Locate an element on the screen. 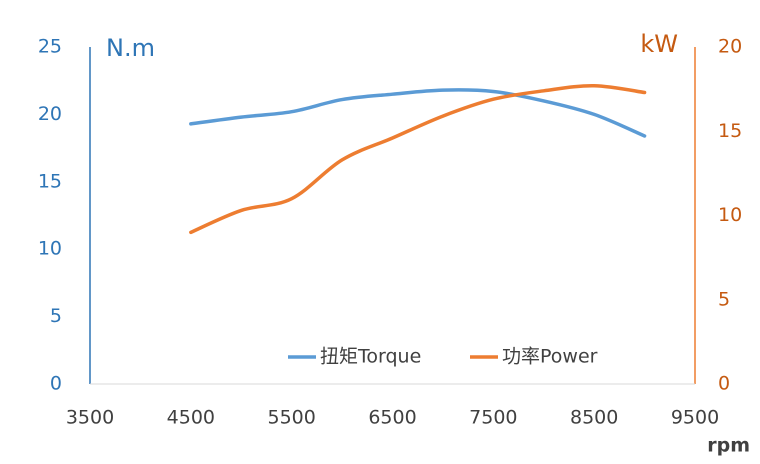 This screenshot has height=464, width=760. x-tick-label: 6500 is located at coordinates (392, 418).